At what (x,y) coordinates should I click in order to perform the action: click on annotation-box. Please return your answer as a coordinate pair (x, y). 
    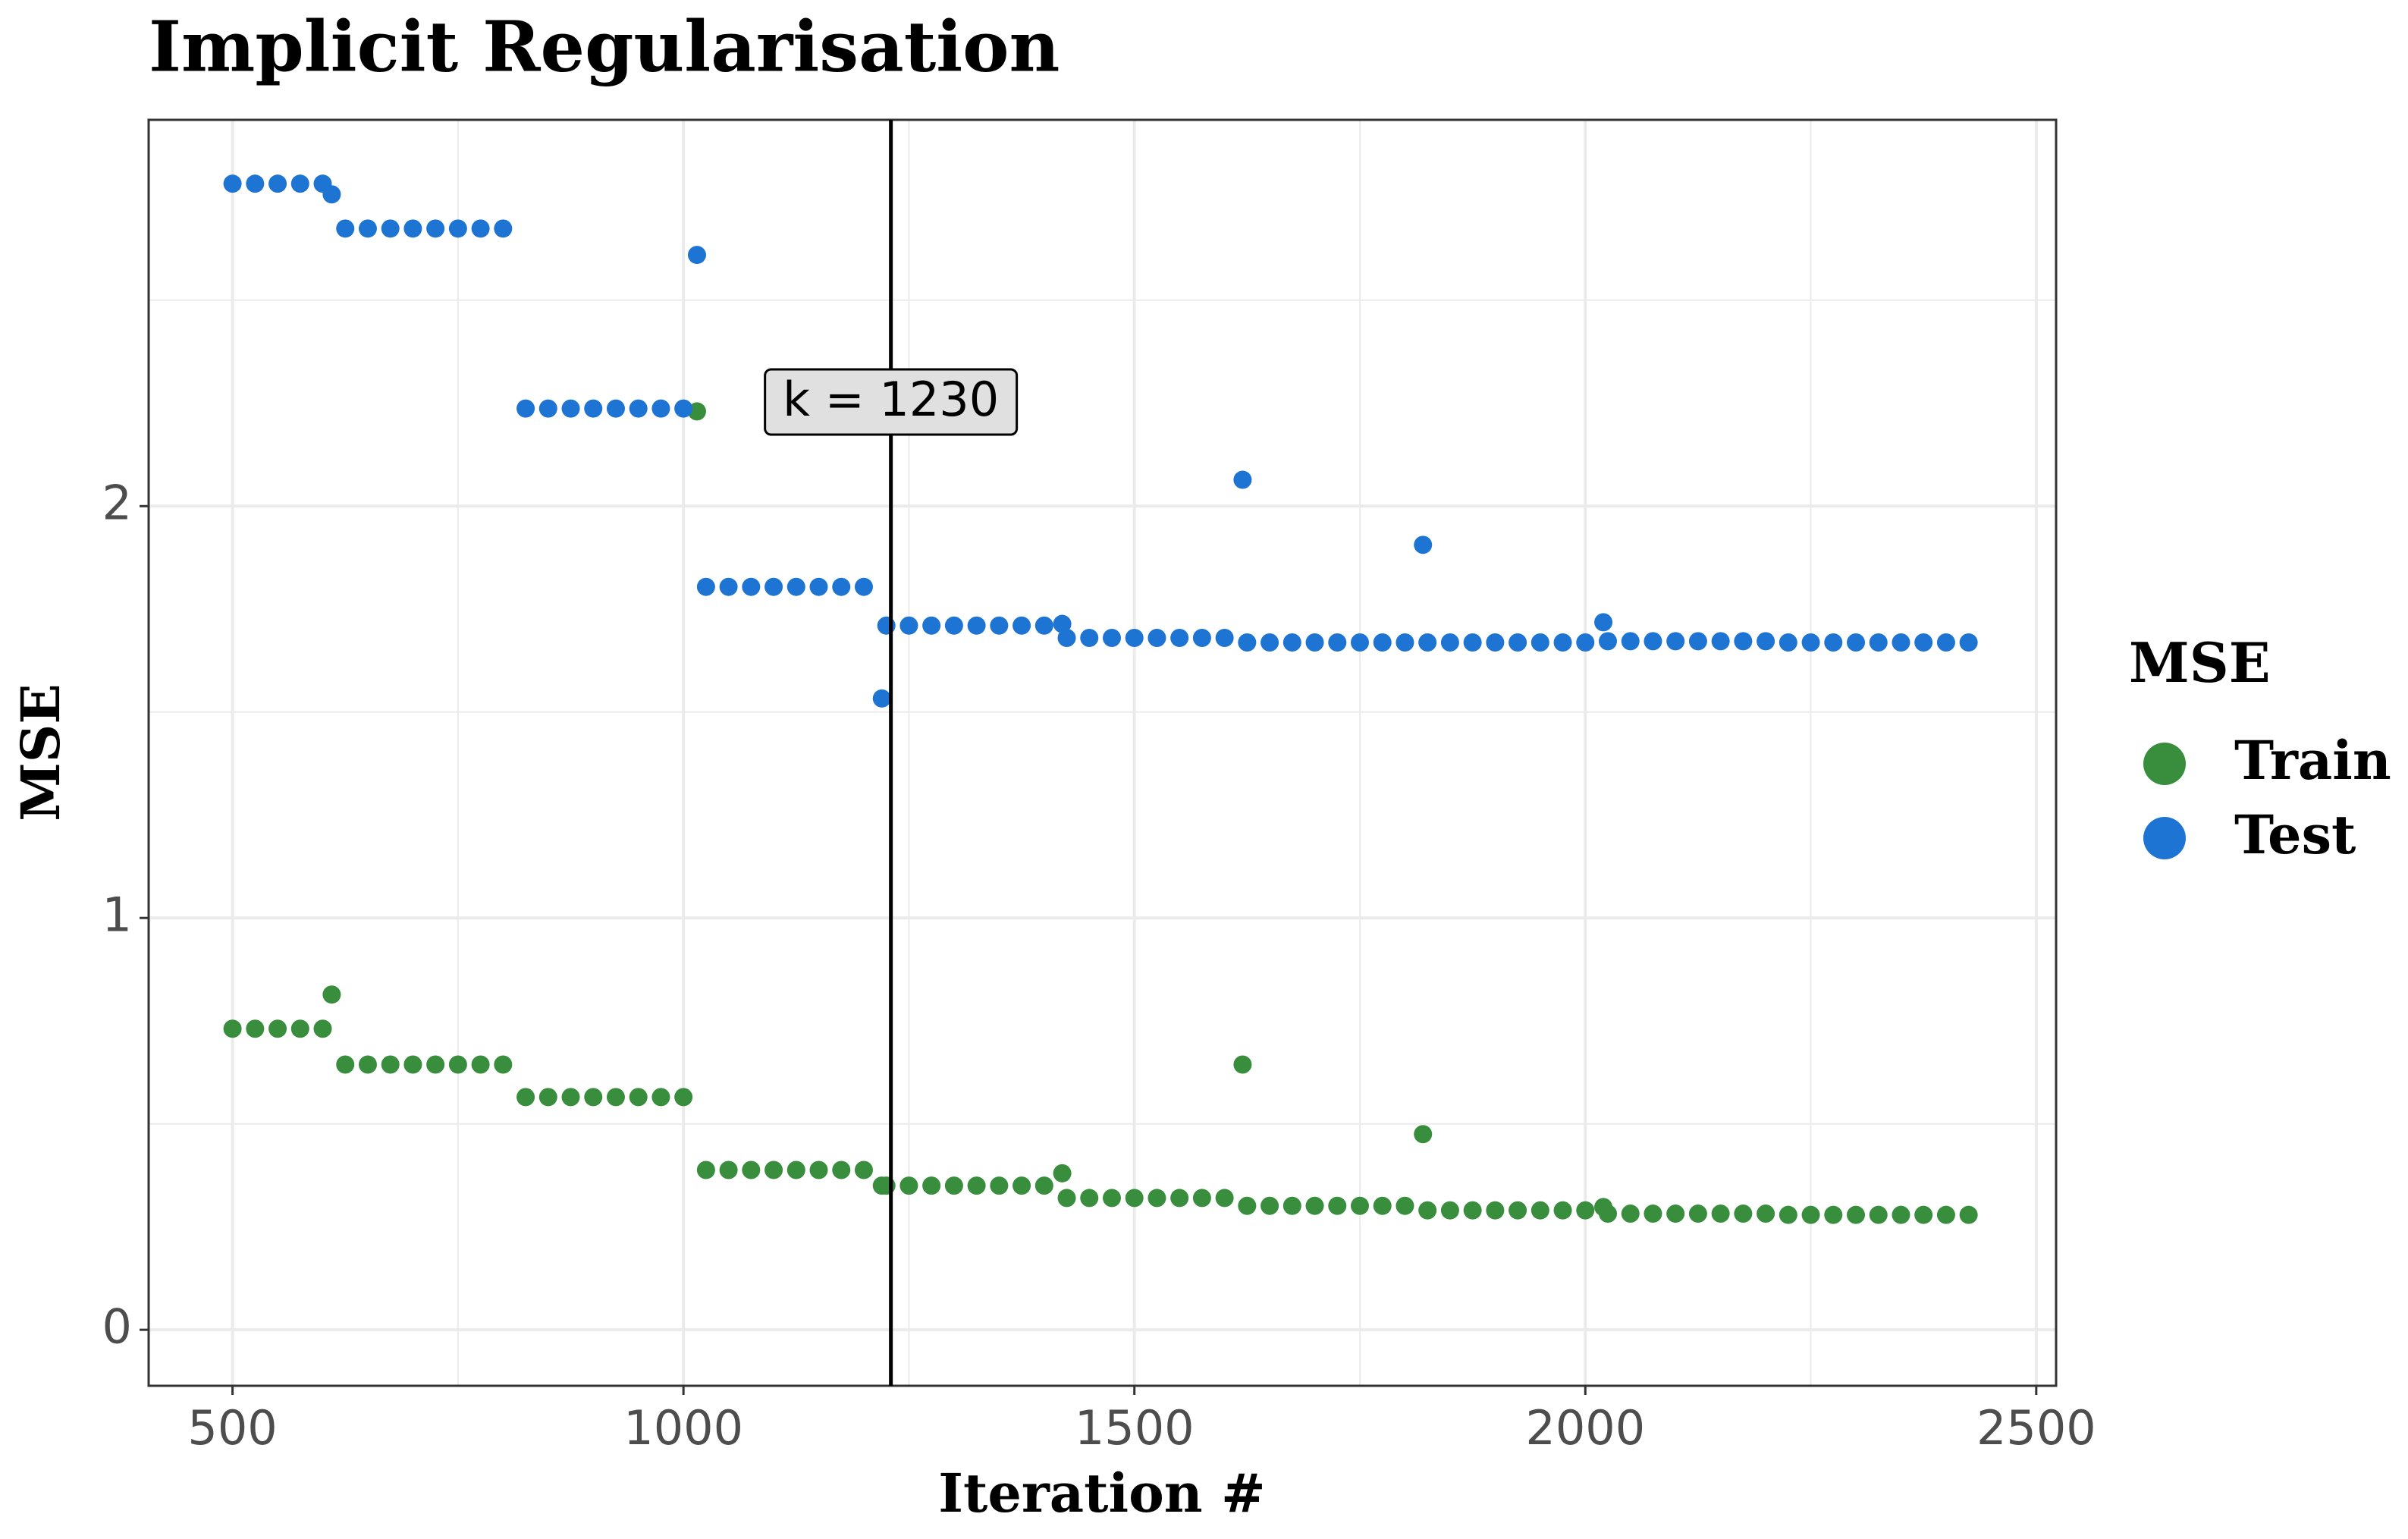
    Looking at the image, I should click on (891, 402).